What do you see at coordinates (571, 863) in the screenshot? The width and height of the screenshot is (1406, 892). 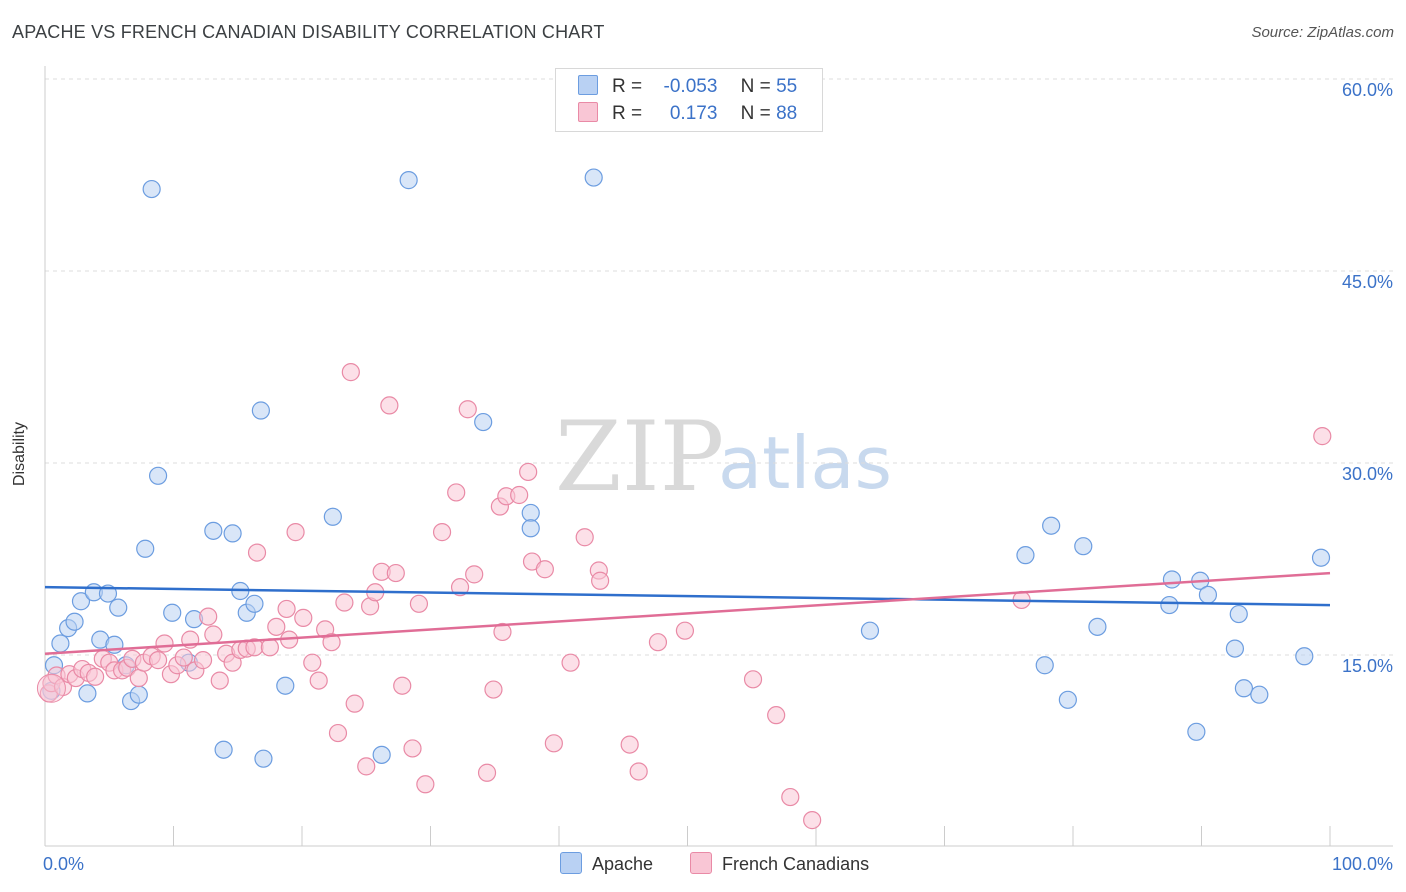 I see `apache-legend-swatch` at bounding box center [571, 863].